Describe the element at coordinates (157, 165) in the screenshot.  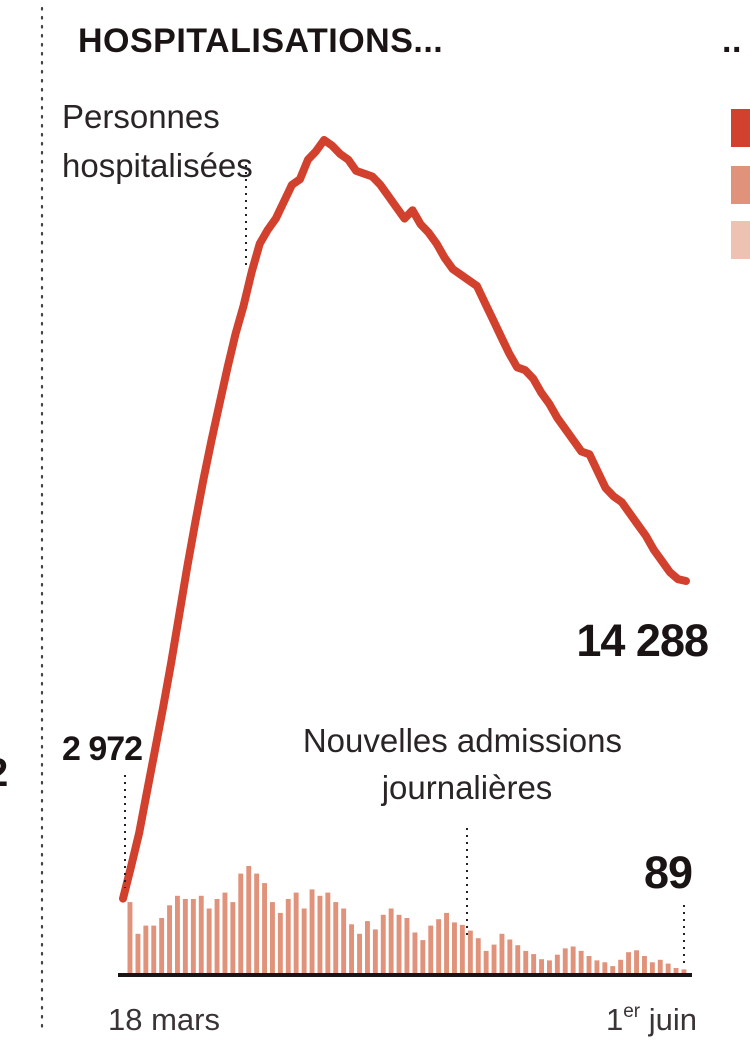
I see `hospitalised-label-line-2: hospitalisées` at that location.